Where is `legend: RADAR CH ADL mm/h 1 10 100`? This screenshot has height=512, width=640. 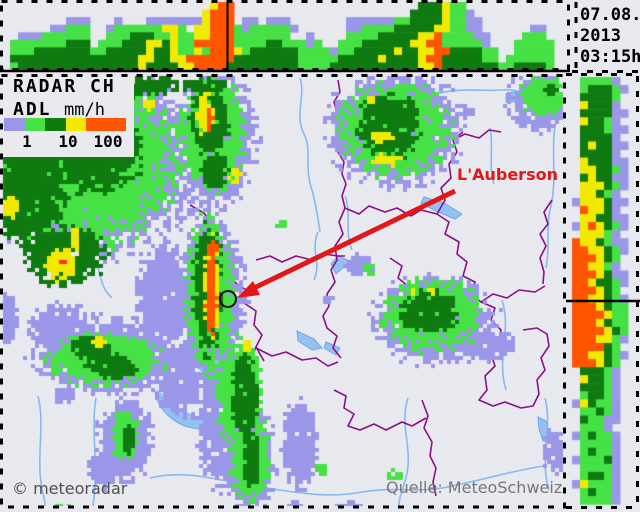
legend: RADAR CH ADL mm/h 1 10 100 is located at coordinates (68, 116).